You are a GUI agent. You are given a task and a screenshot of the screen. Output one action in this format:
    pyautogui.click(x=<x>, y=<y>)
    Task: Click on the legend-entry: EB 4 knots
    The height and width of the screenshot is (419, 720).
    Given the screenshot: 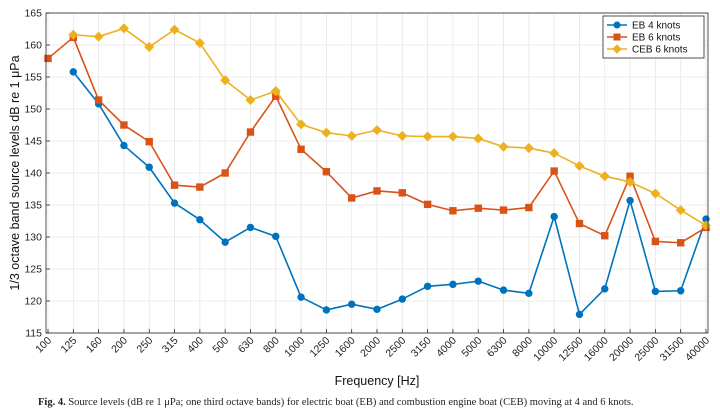 What is the action you would take?
    pyautogui.click(x=643, y=26)
    